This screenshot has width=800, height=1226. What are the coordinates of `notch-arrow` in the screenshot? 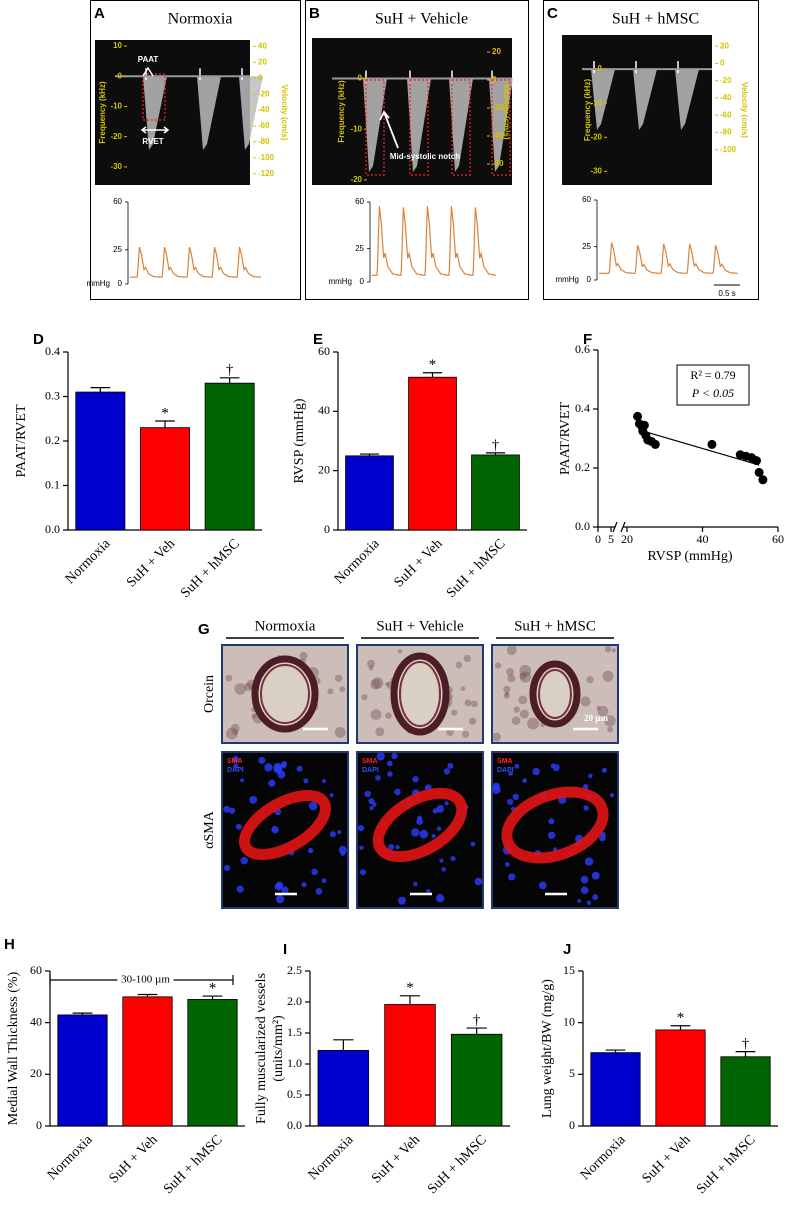 It's located at (389, 129).